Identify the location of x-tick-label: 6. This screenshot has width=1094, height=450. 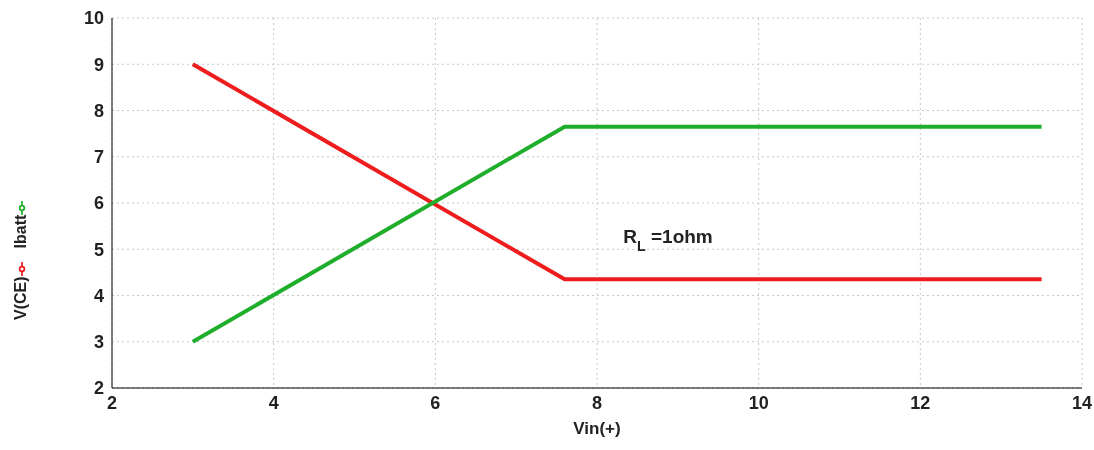
(435, 402).